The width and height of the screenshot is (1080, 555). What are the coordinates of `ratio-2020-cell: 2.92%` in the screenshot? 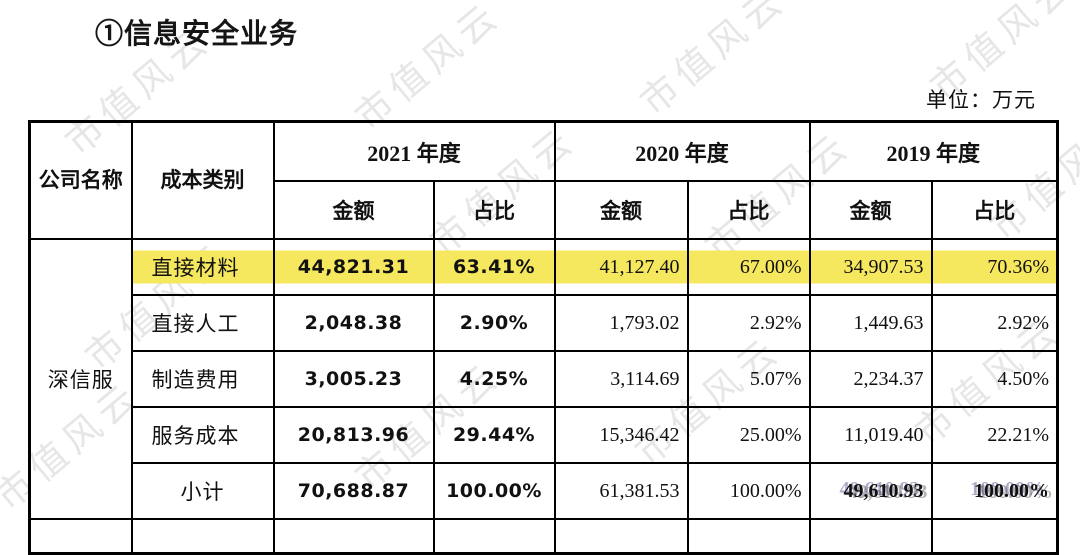 It's located at (748, 323).